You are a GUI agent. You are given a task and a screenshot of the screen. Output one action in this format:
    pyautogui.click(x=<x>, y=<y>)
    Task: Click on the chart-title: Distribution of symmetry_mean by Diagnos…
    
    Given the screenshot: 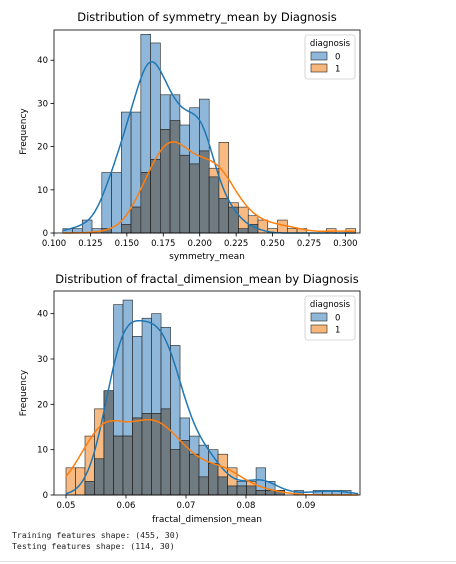 What is the action you would take?
    pyautogui.click(x=207, y=17)
    